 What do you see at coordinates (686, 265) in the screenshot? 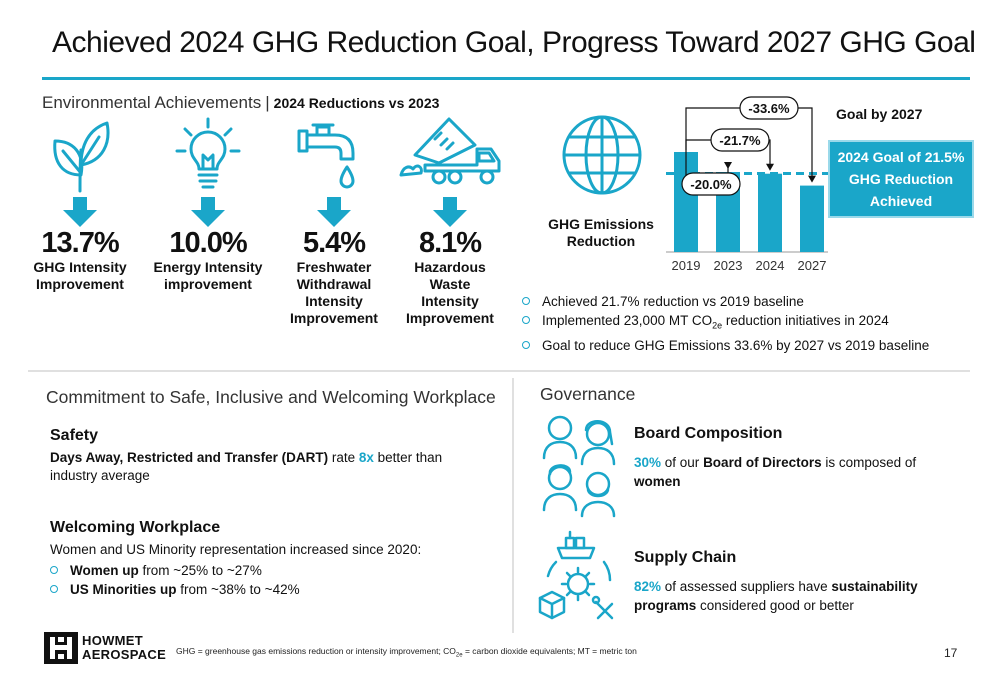
I see `chart-tick-label: 2019` at bounding box center [686, 265].